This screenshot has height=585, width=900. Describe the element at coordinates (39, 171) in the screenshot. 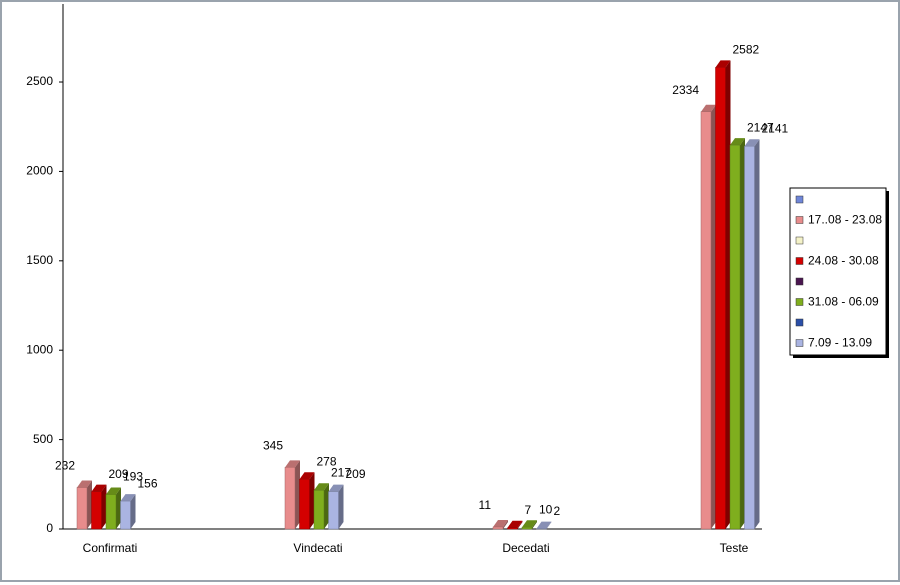

I see `y-tick-label: 2000` at that location.